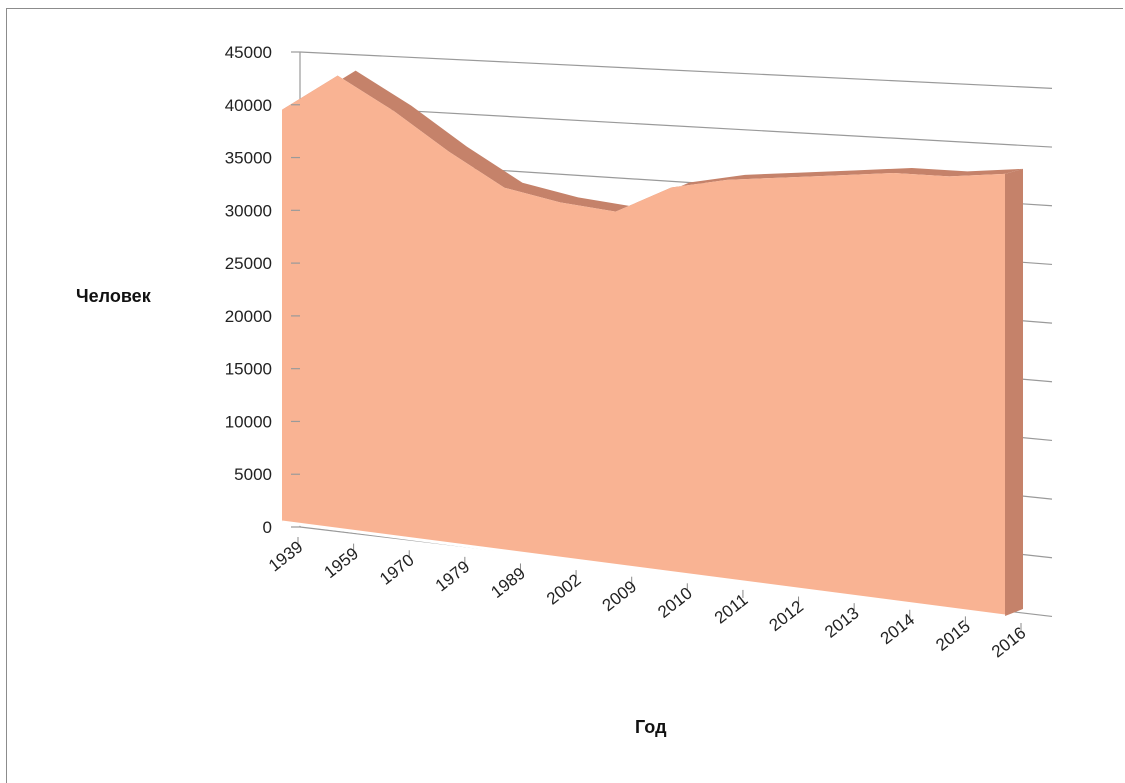  Describe the element at coordinates (675, 602) in the screenshot. I see `x-tick-label: 2010` at that location.